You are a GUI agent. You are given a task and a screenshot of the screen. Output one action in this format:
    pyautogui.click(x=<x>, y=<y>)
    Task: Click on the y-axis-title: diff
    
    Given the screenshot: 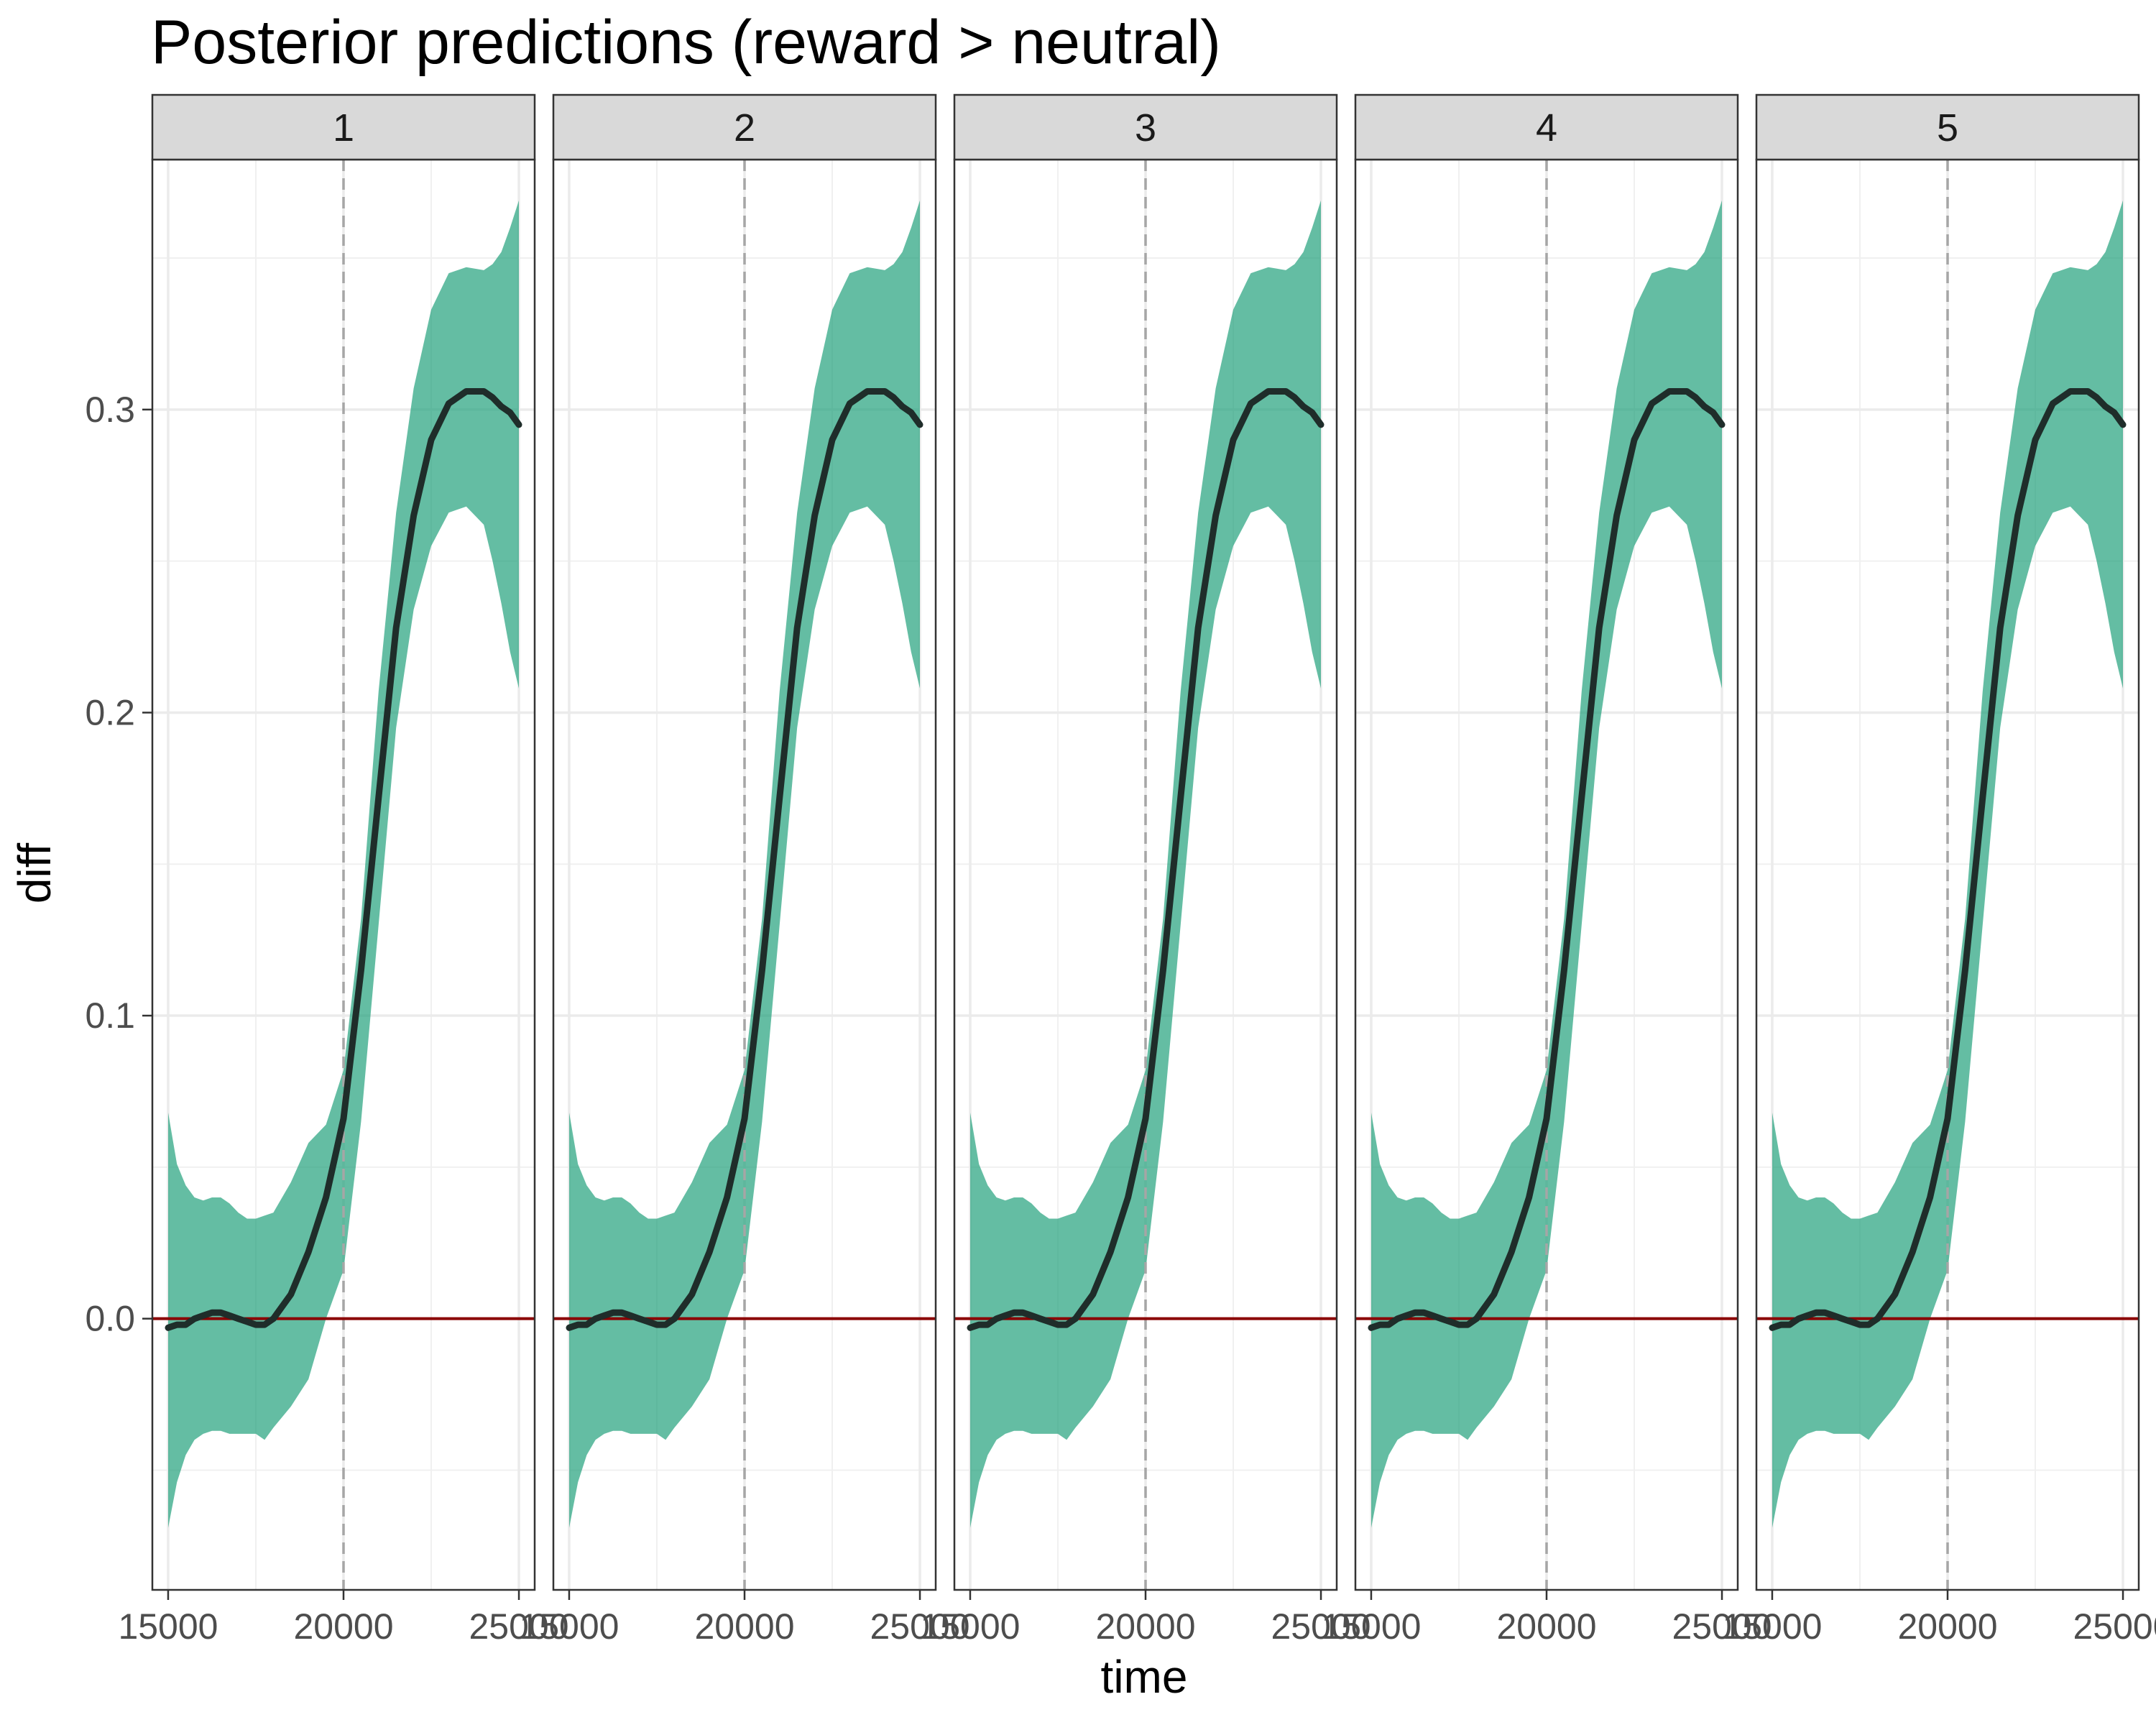 What is the action you would take?
    pyautogui.click(x=34, y=873)
    